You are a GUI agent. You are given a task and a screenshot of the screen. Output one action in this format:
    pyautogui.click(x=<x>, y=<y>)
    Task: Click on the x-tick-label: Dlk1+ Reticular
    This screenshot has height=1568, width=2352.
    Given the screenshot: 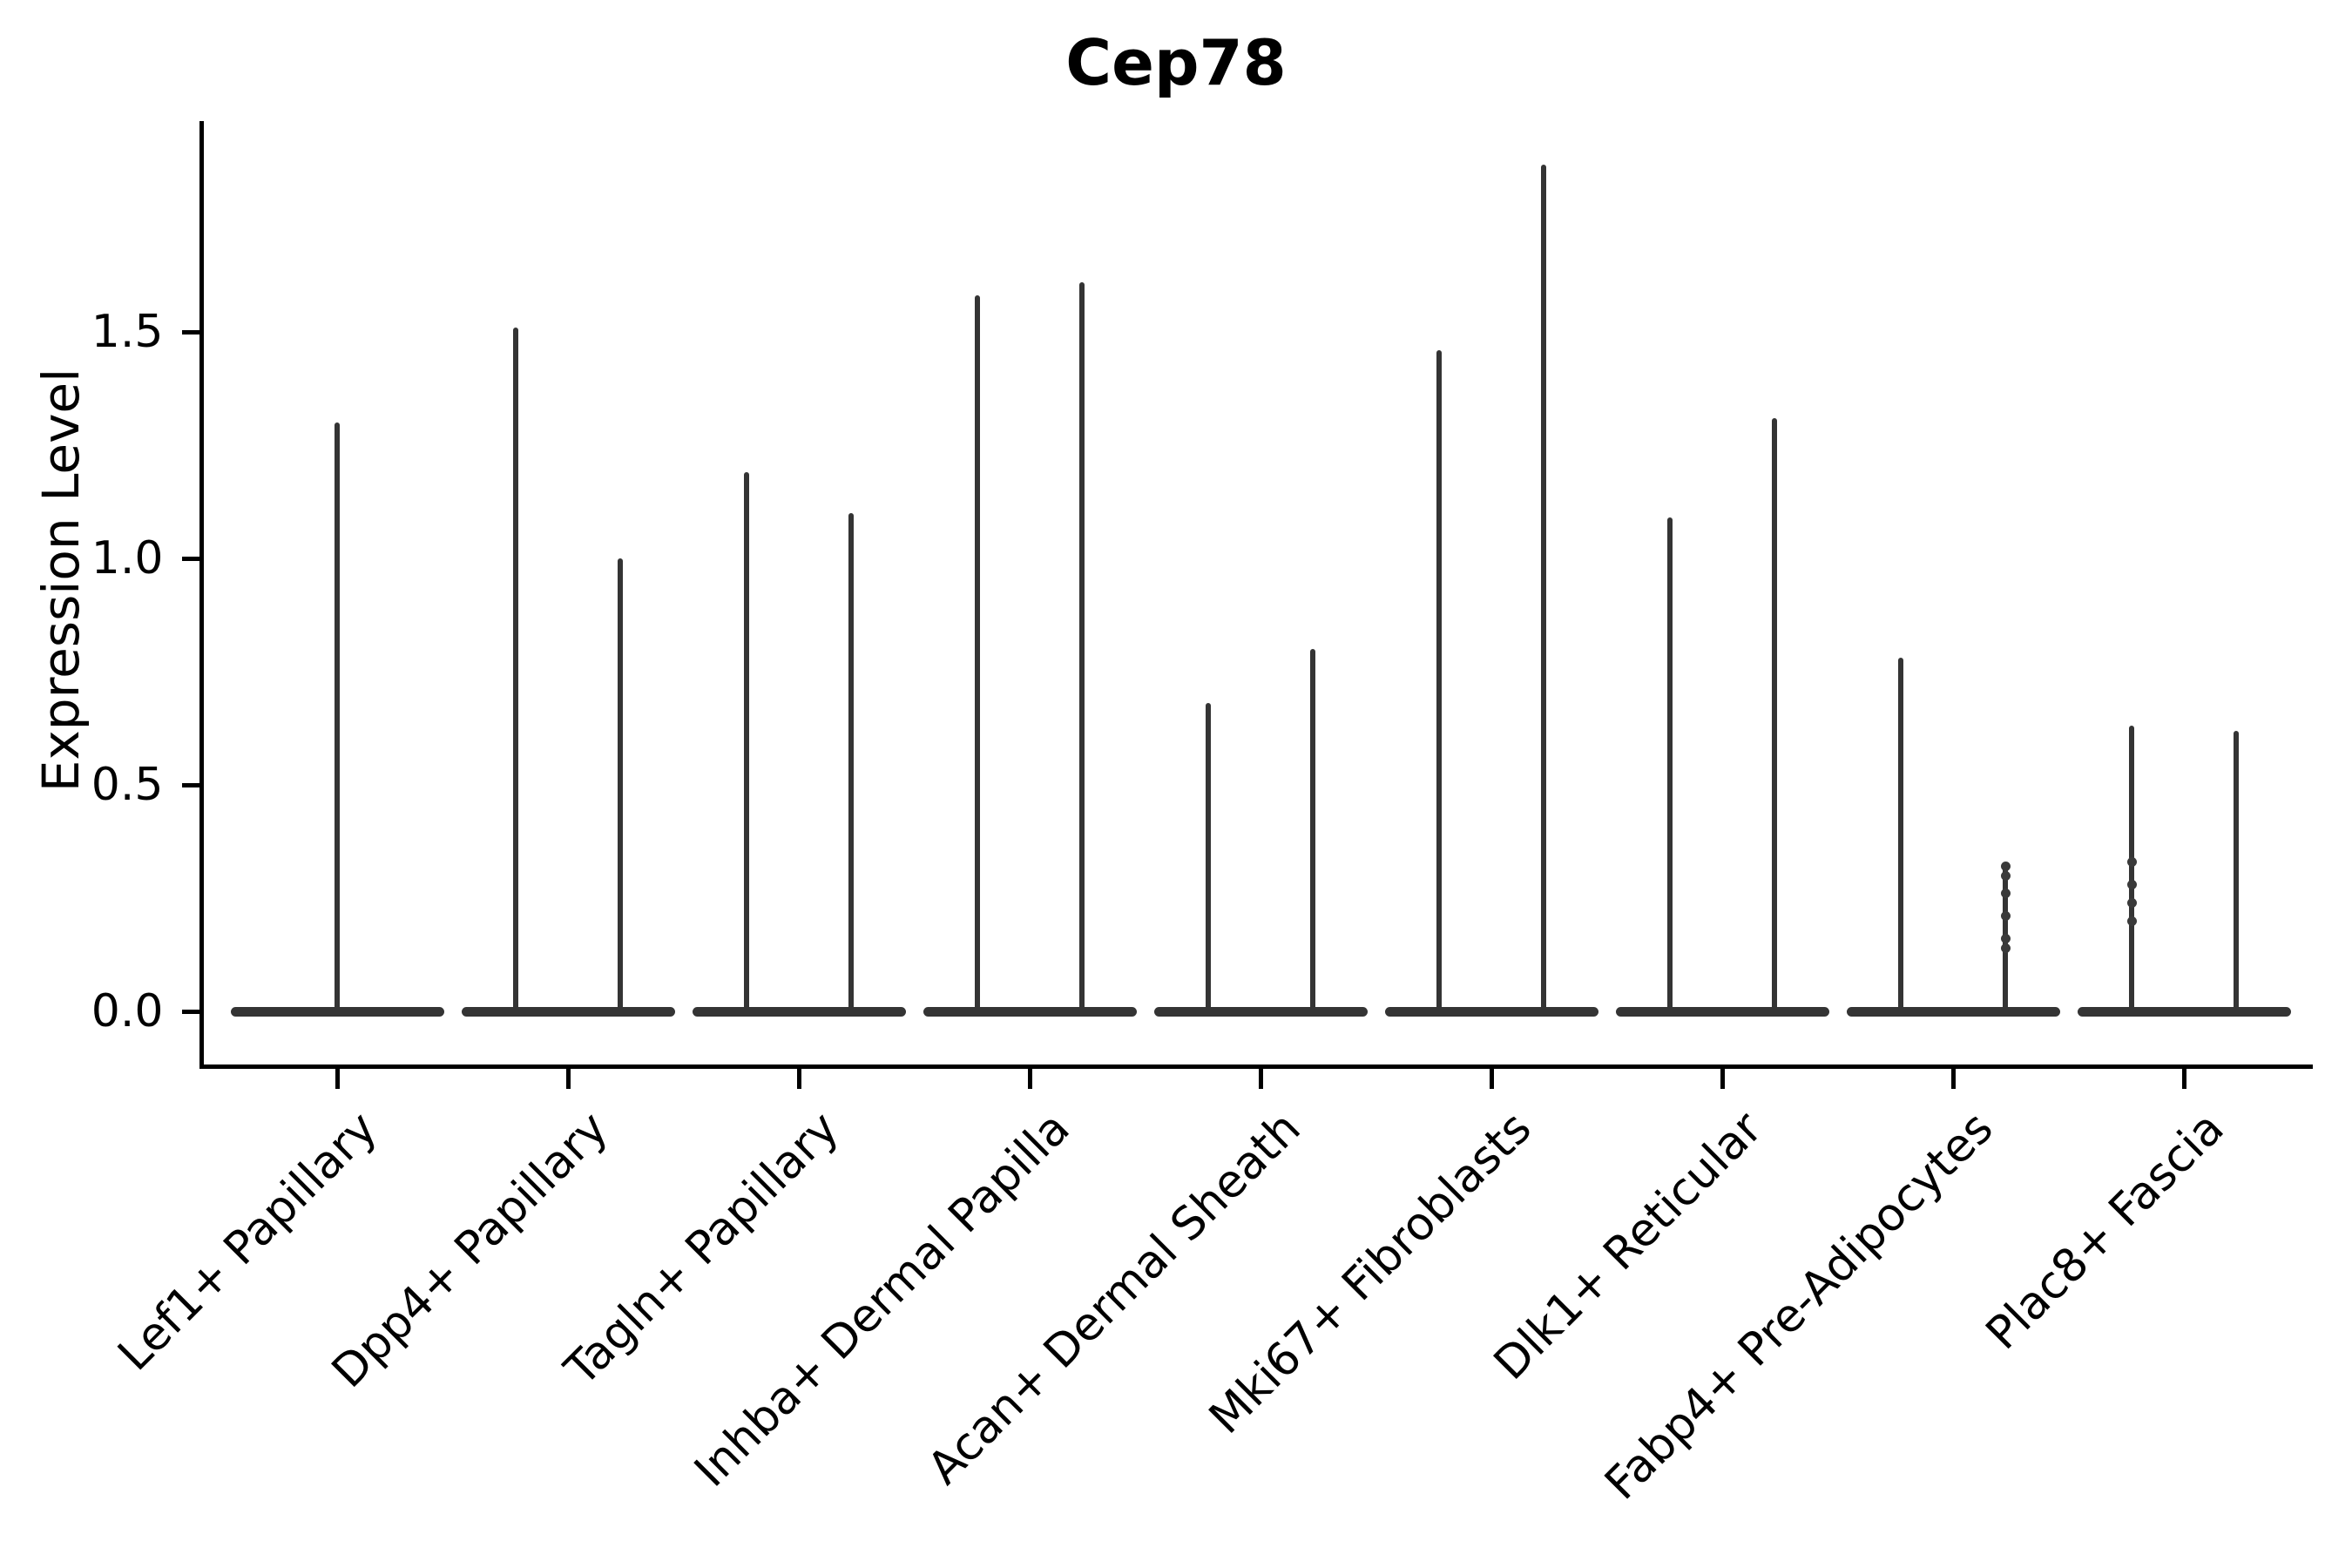 What is the action you would take?
    pyautogui.click(x=1628, y=1246)
    